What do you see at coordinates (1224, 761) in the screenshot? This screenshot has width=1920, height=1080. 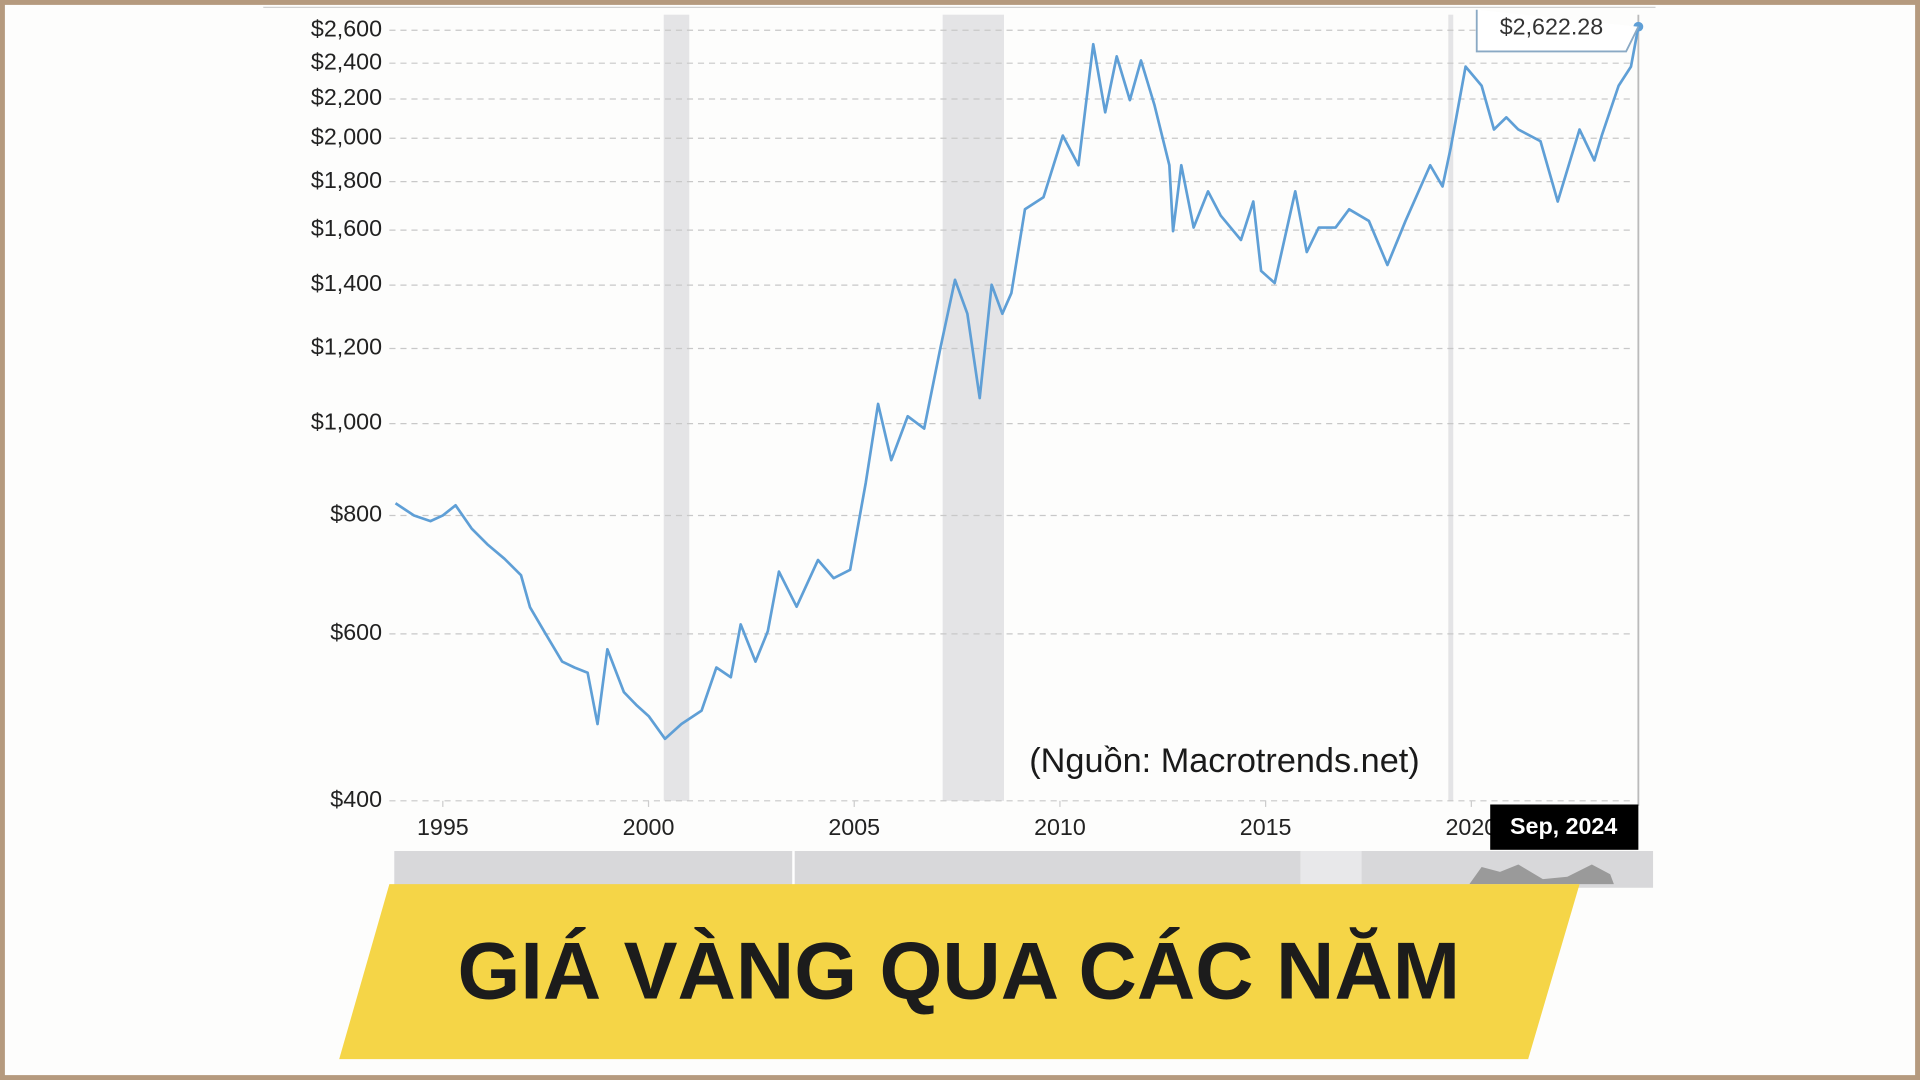 I see `source-note: (Nguồn: Macrotrends.net)` at bounding box center [1224, 761].